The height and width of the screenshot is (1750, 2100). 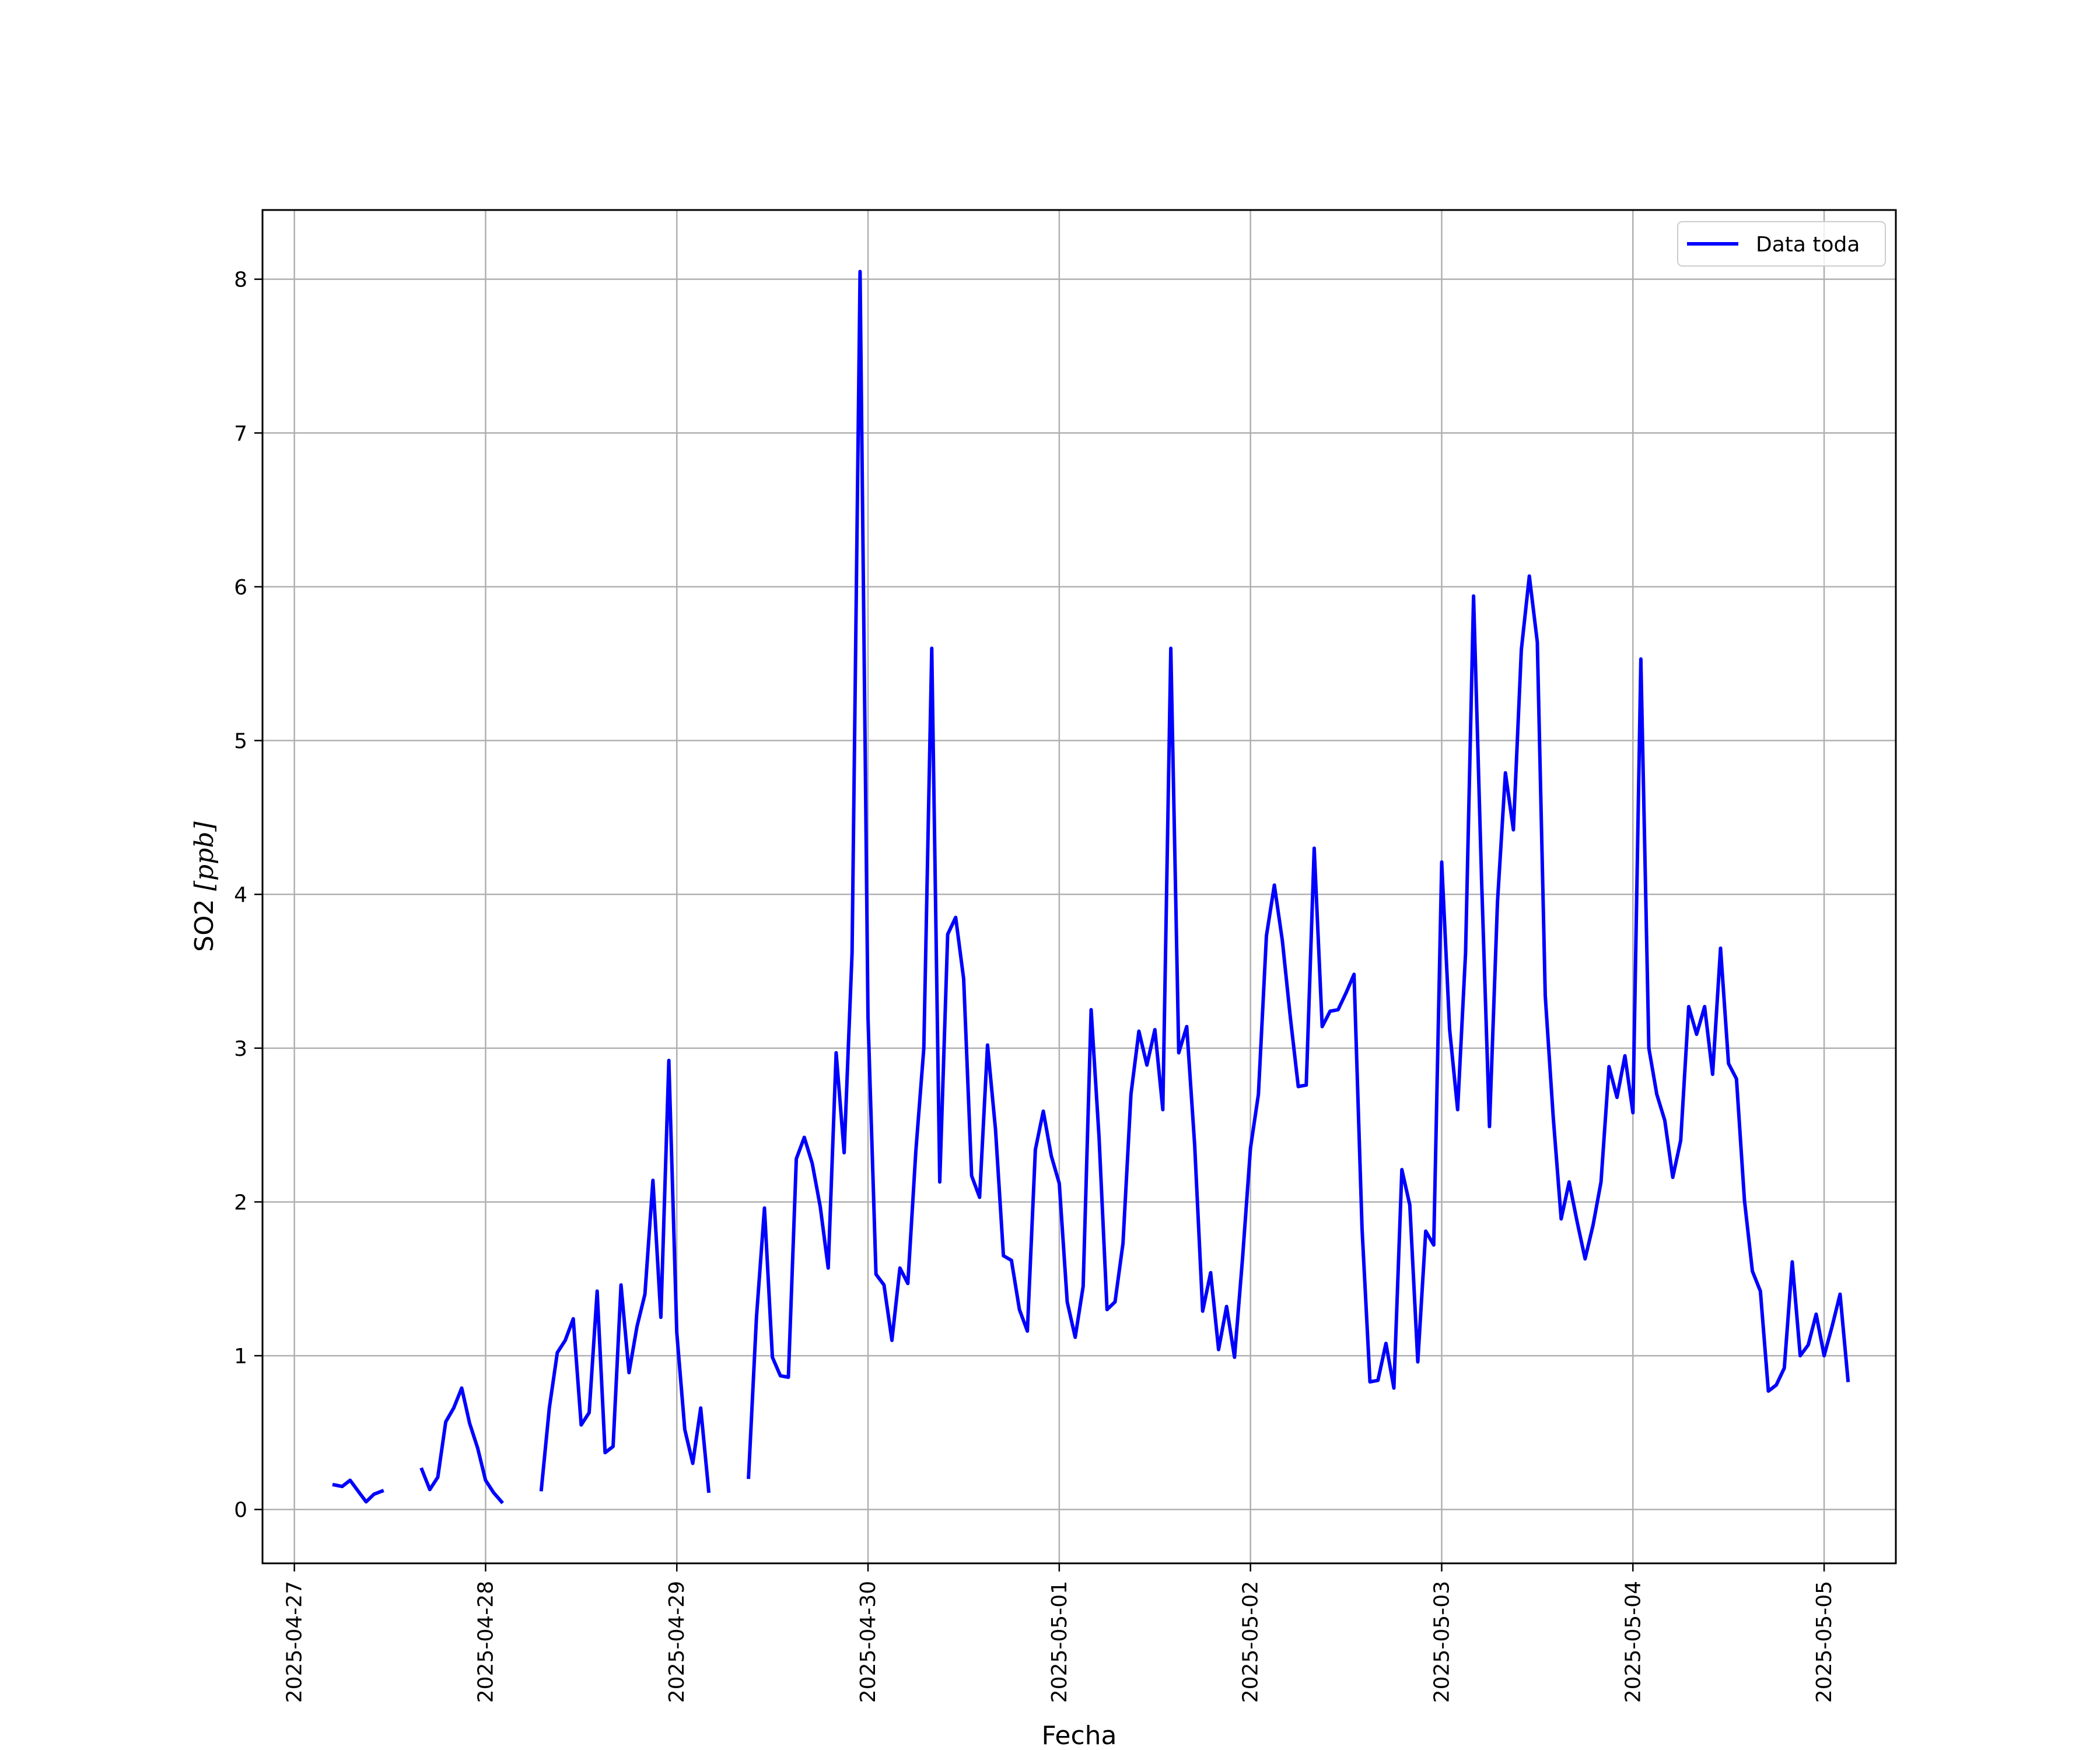 I want to click on legend-box, so click(x=1781, y=244).